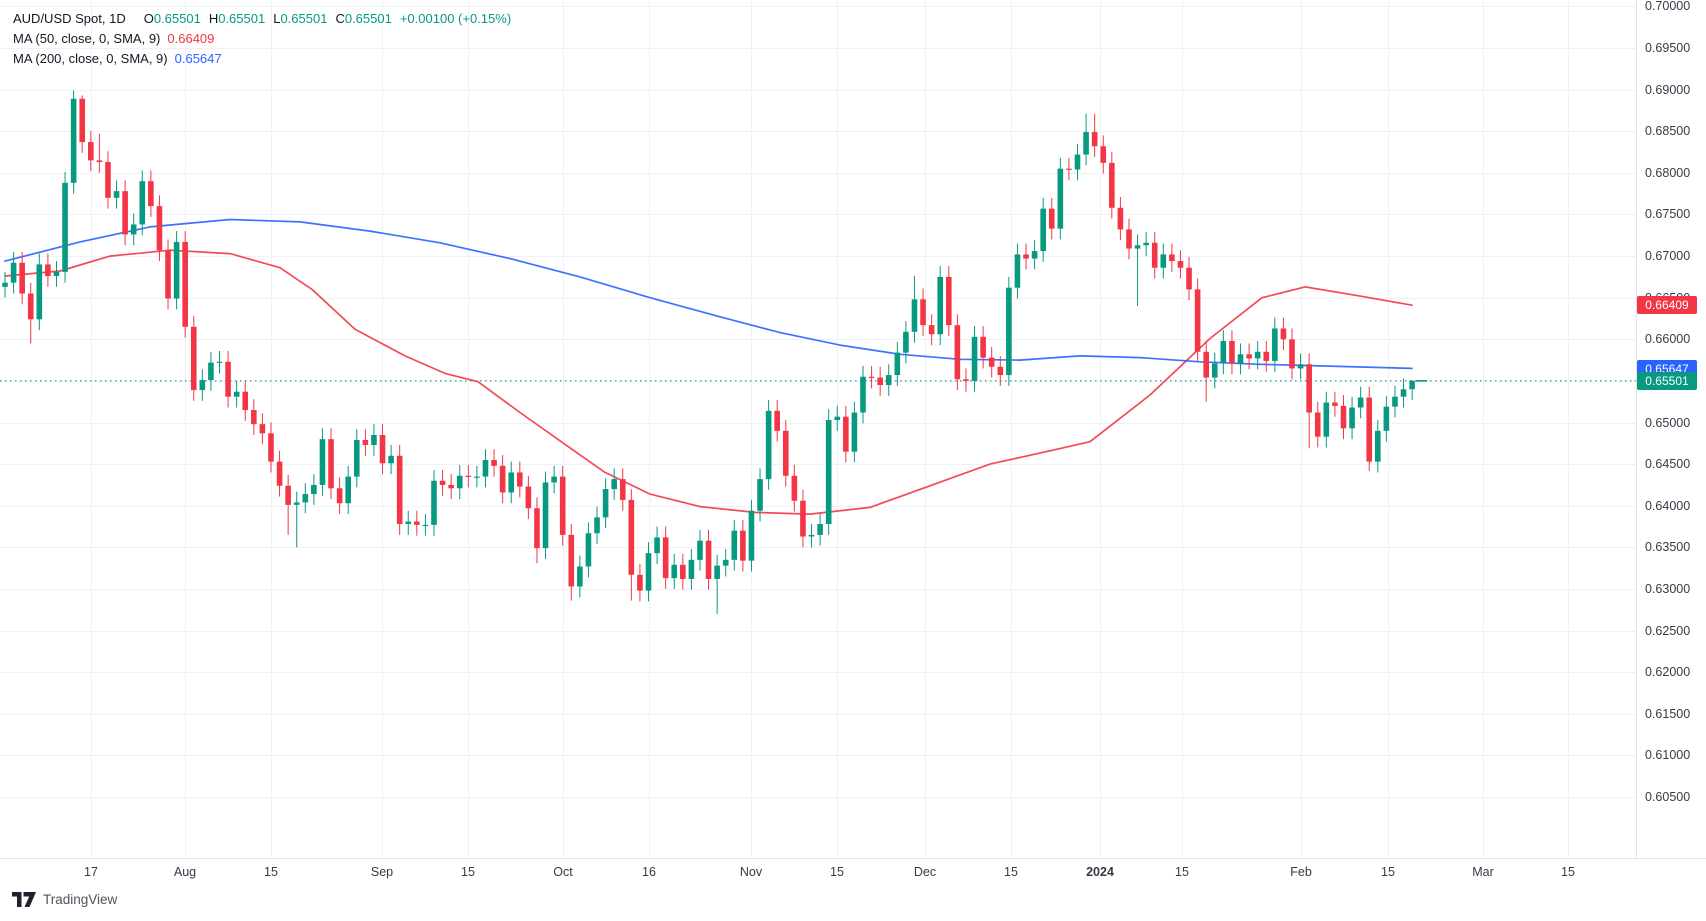  I want to click on low-key: L, so click(277, 18).